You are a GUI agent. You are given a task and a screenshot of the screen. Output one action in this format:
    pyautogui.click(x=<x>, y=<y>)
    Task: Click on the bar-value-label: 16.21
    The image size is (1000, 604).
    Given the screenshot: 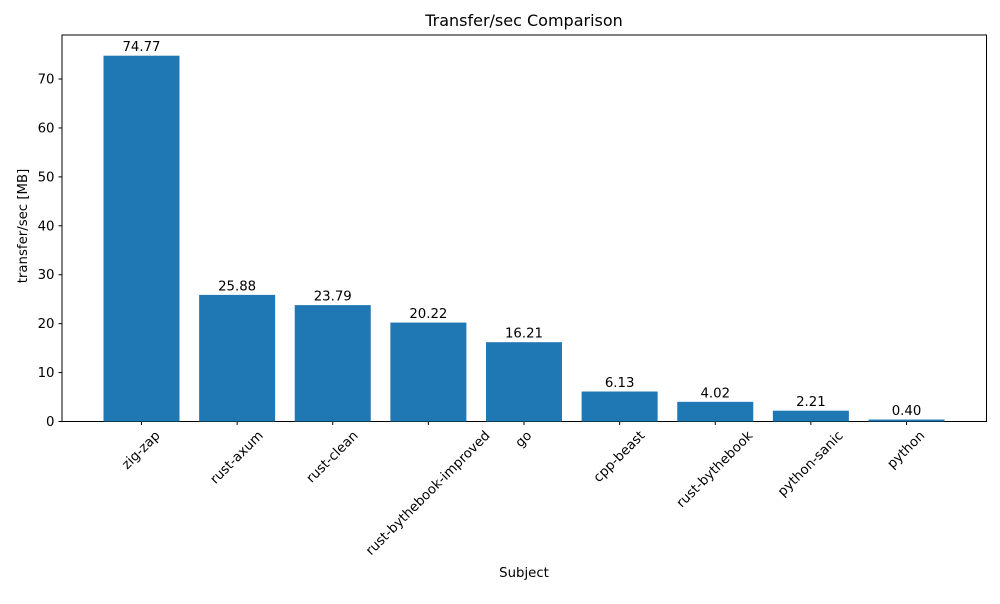 What is the action you would take?
    pyautogui.click(x=524, y=334)
    